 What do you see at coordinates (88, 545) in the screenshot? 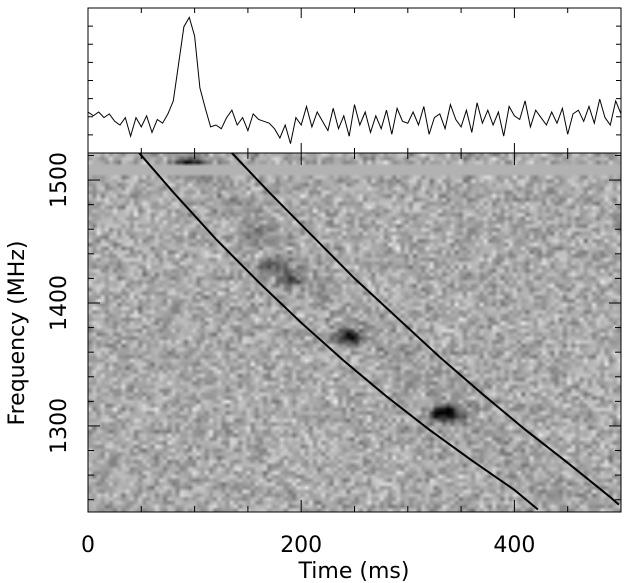
I see `x-tick-label: 0` at bounding box center [88, 545].